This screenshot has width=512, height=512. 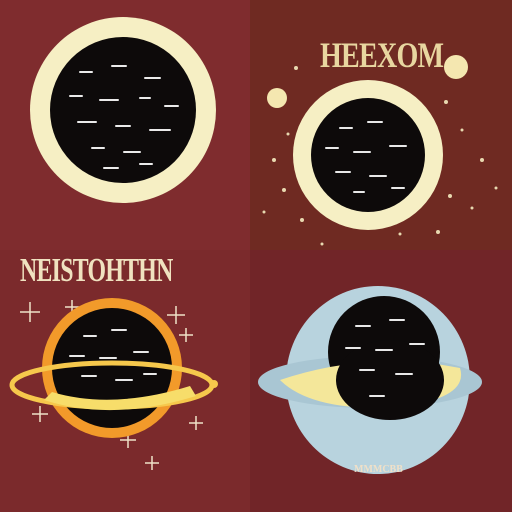 I want to click on saturn-style-planet-illustration, so click(x=113, y=384).